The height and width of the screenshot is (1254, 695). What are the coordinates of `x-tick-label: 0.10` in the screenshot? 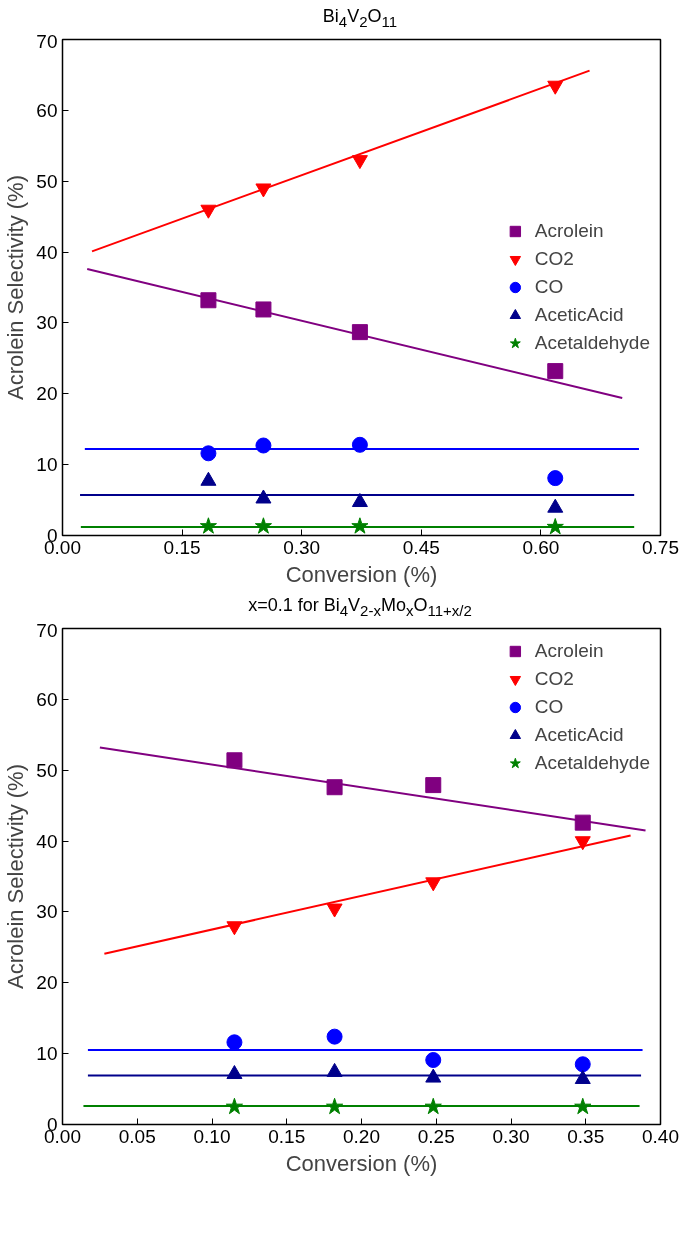 It's located at (212, 1136).